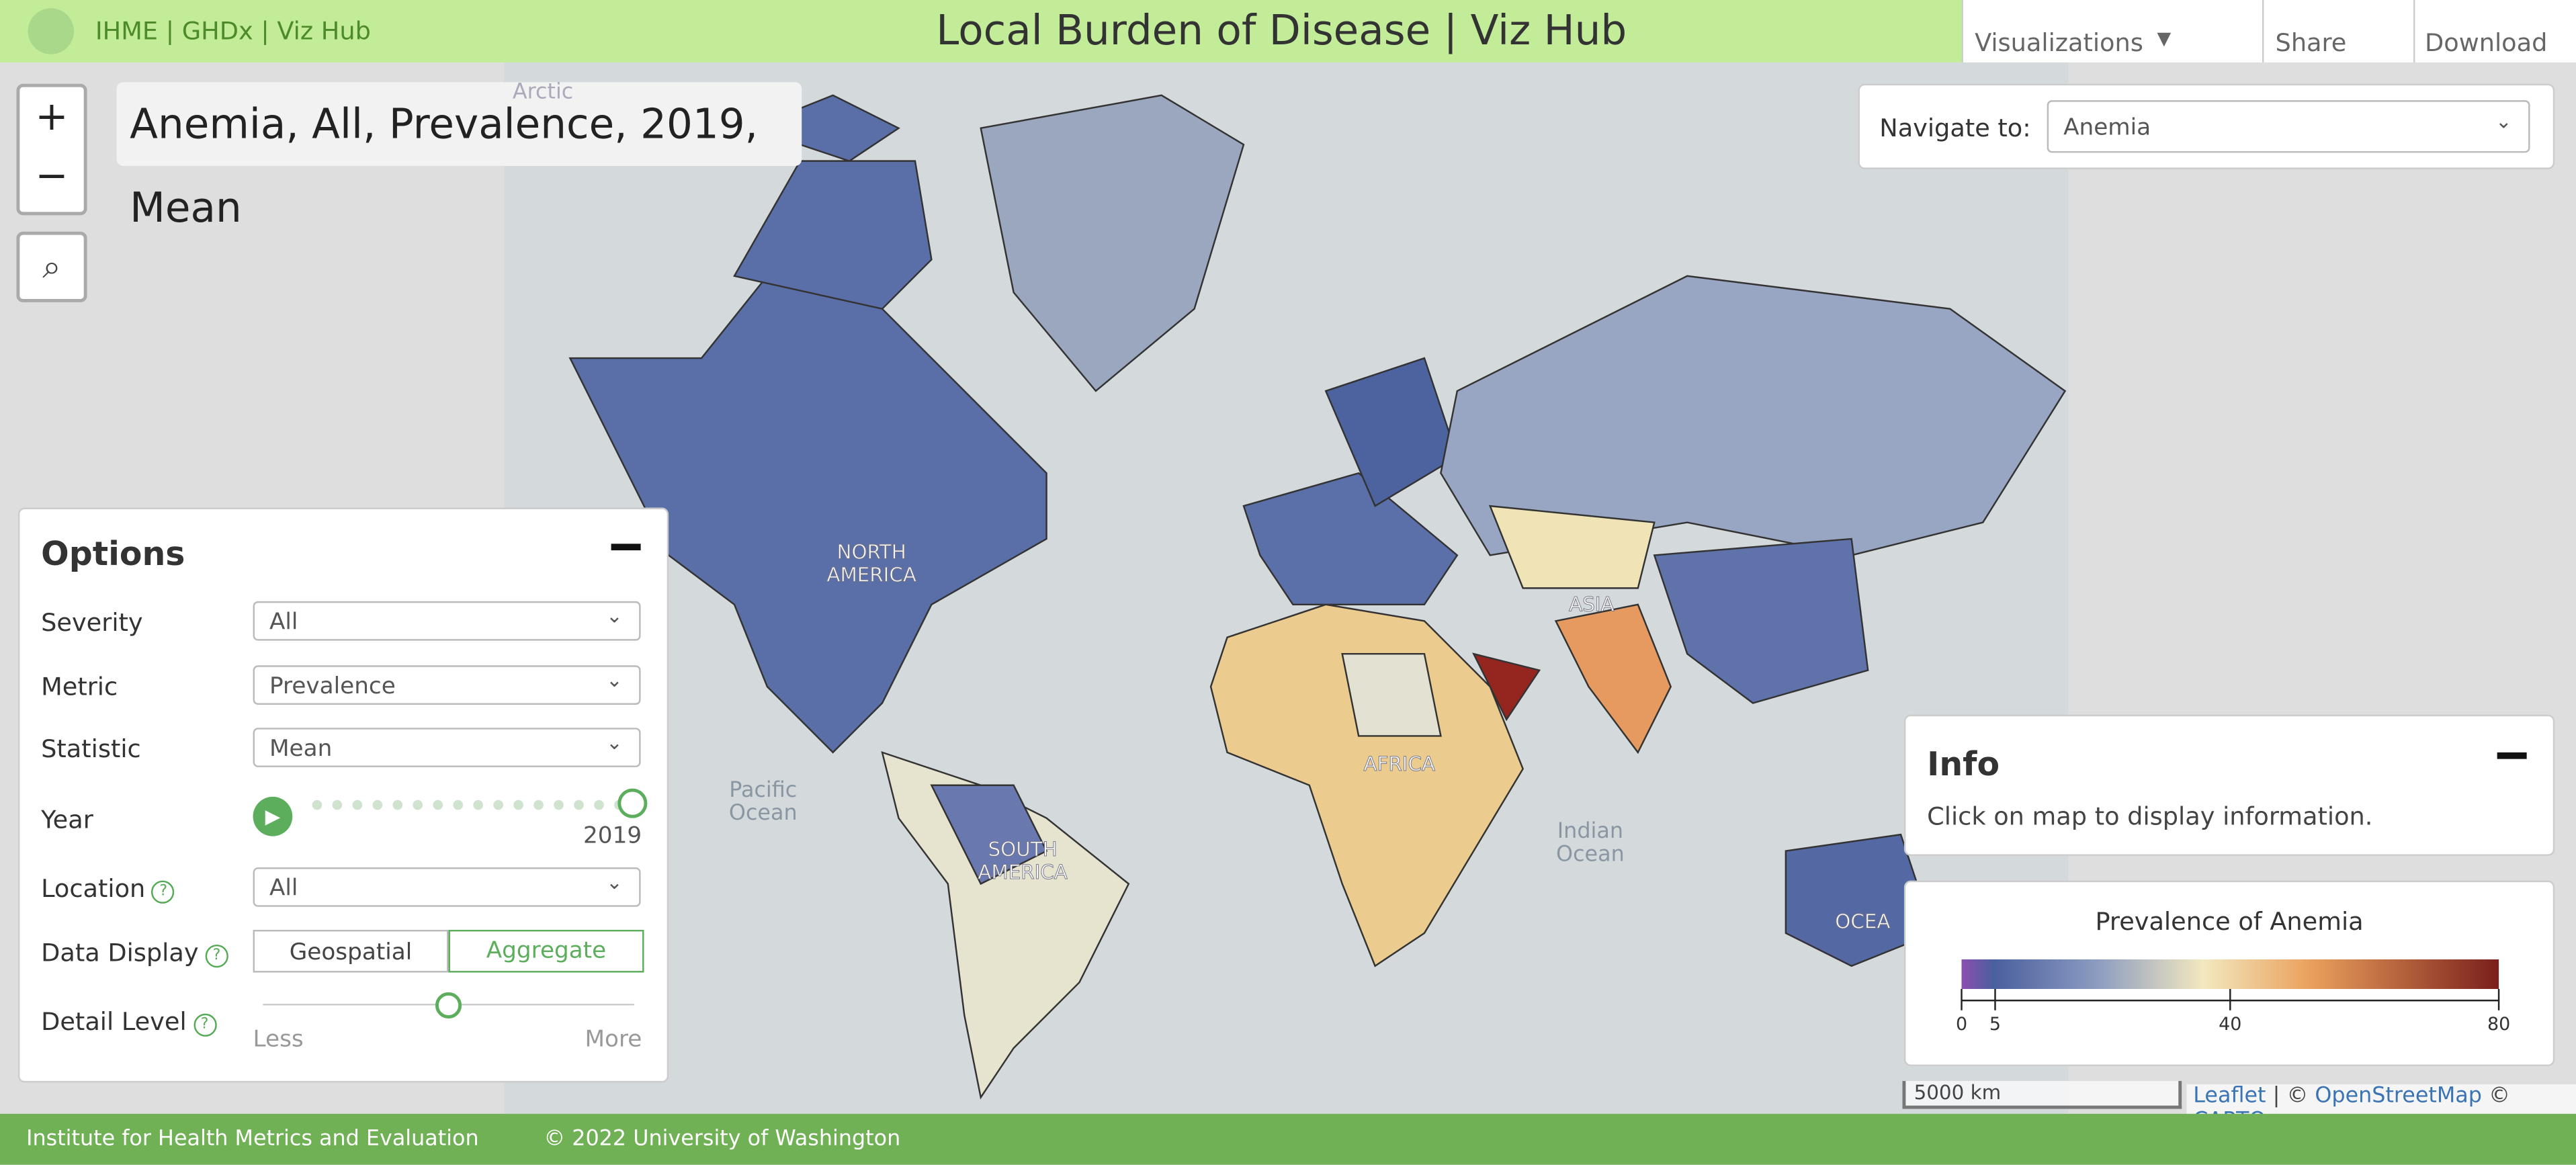  Describe the element at coordinates (2229, 922) in the screenshot. I see `legend-title: Prevalence of Anemia` at that location.